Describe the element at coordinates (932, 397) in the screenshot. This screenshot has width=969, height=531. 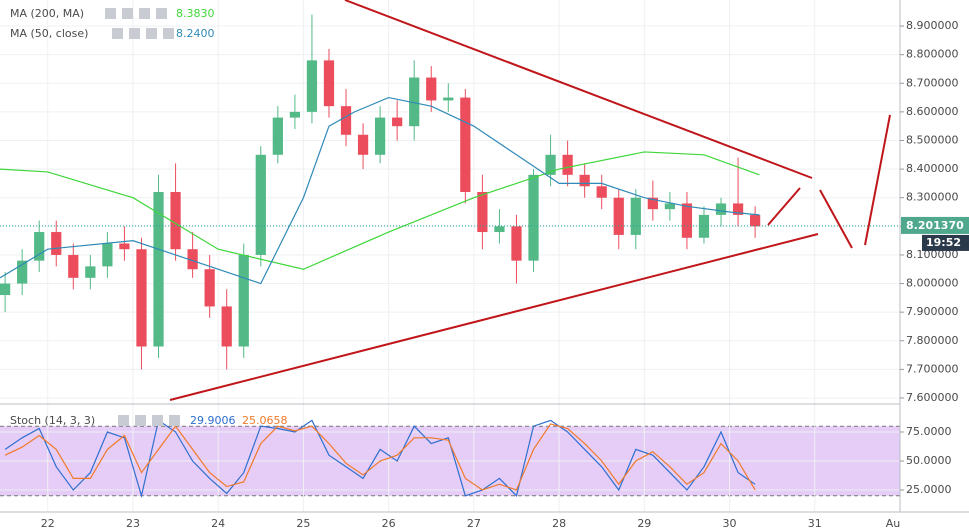
I see `y-tick-label: 7.600000` at that location.